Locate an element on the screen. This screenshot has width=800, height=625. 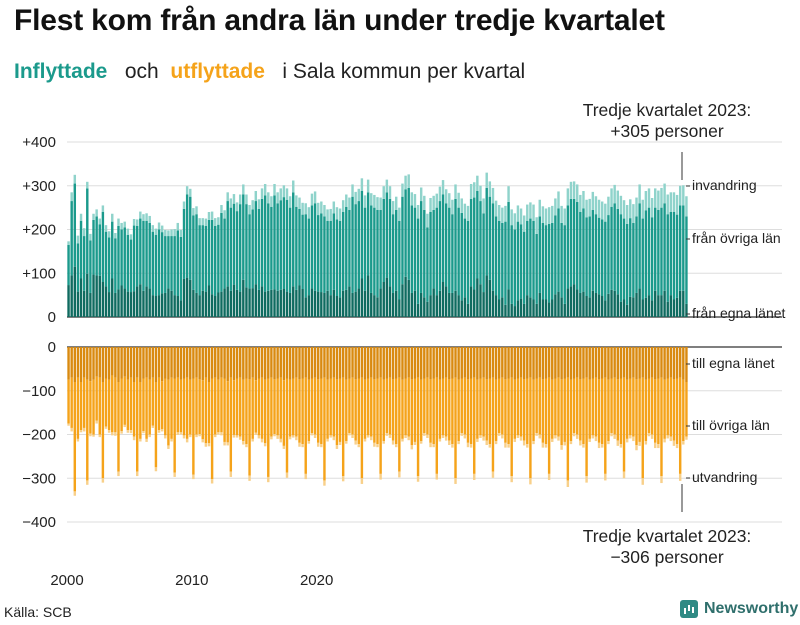
subtitle-and: och is located at coordinates (141, 71).